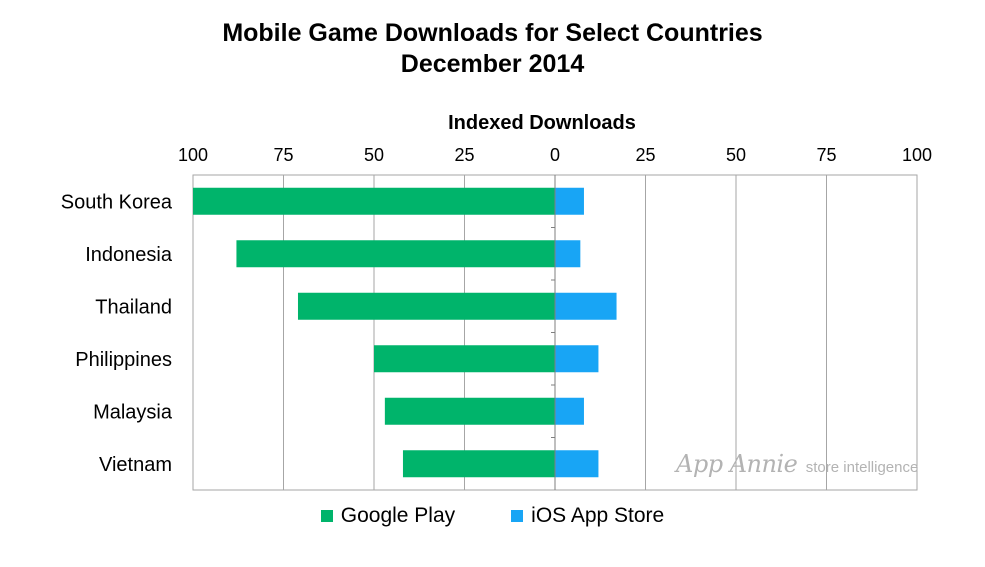  Describe the element at coordinates (492, 64) in the screenshot. I see `chart-title-line-2: December 2014` at that location.